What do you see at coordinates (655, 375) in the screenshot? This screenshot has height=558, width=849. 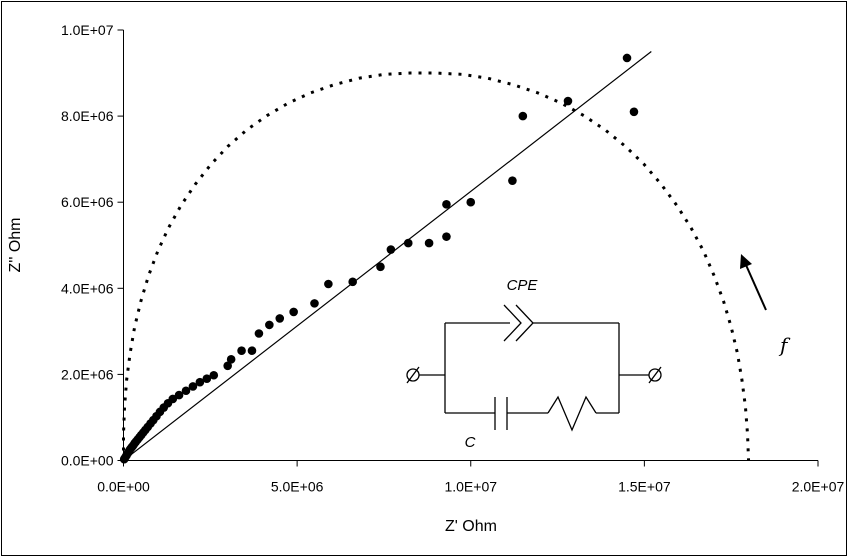 I see `right-terminal` at bounding box center [655, 375].